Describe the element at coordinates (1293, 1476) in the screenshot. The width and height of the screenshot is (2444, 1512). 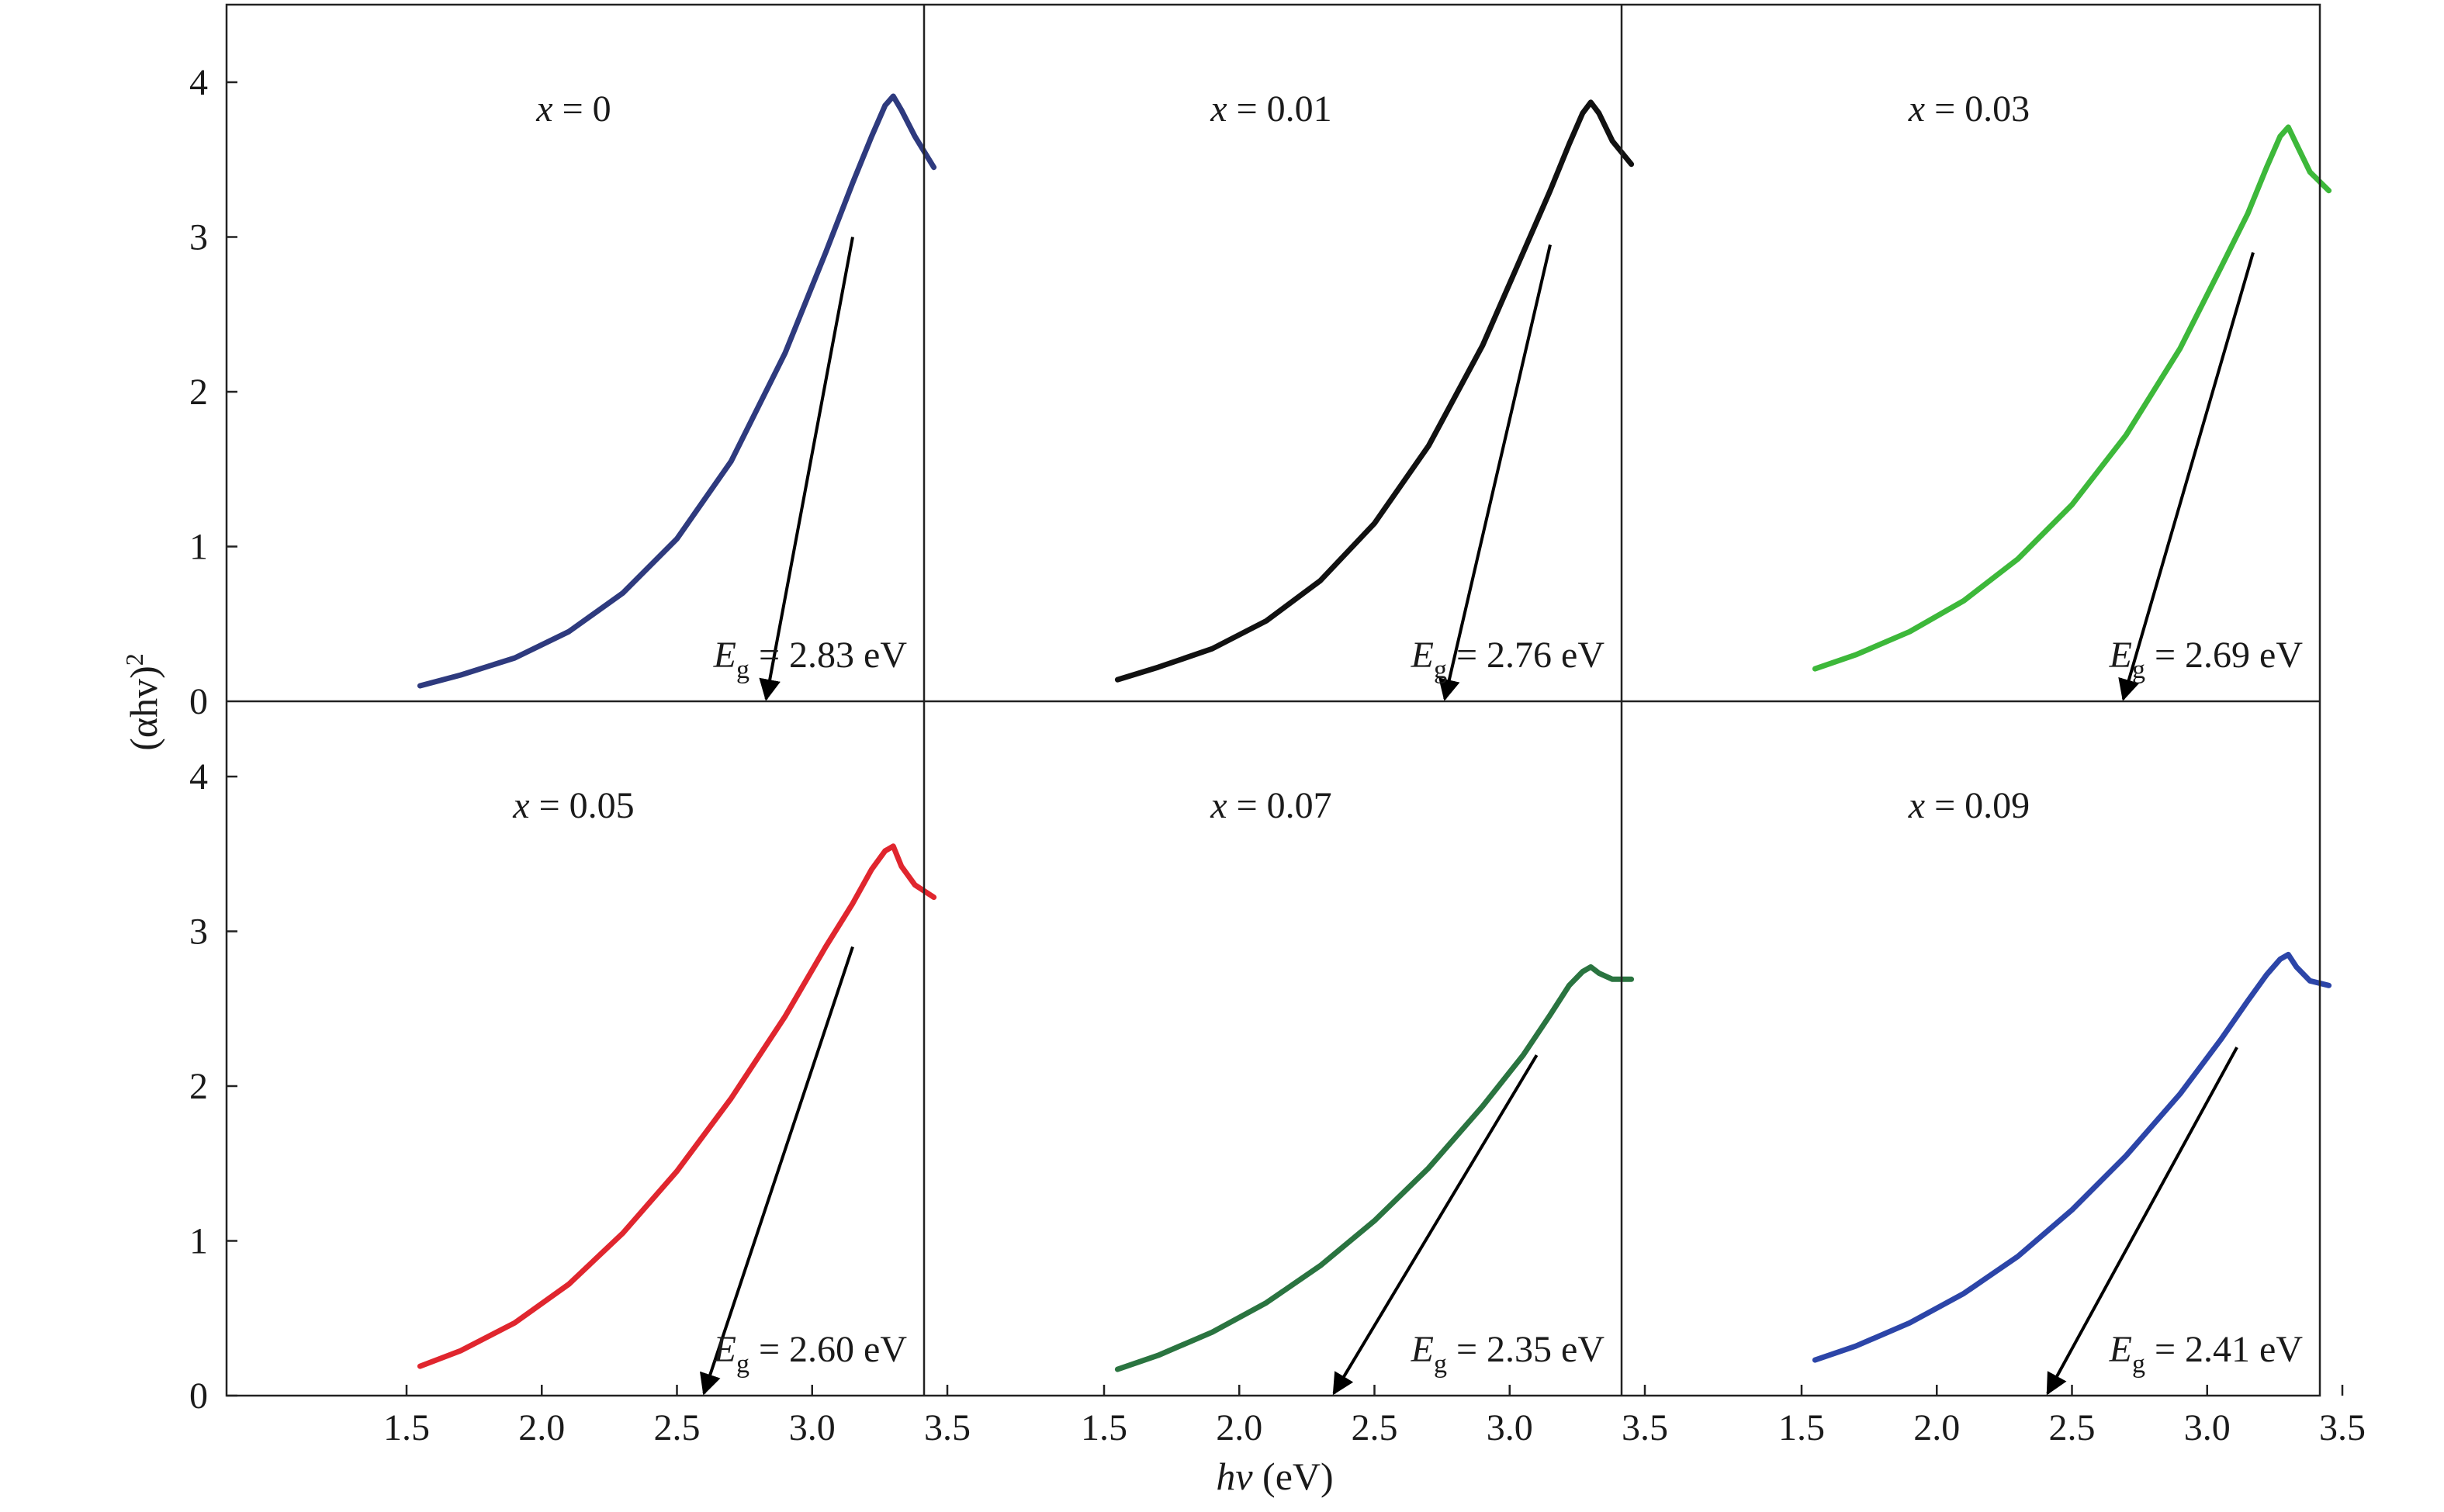
I see `x-axis-title-unit: (eV)` at that location.